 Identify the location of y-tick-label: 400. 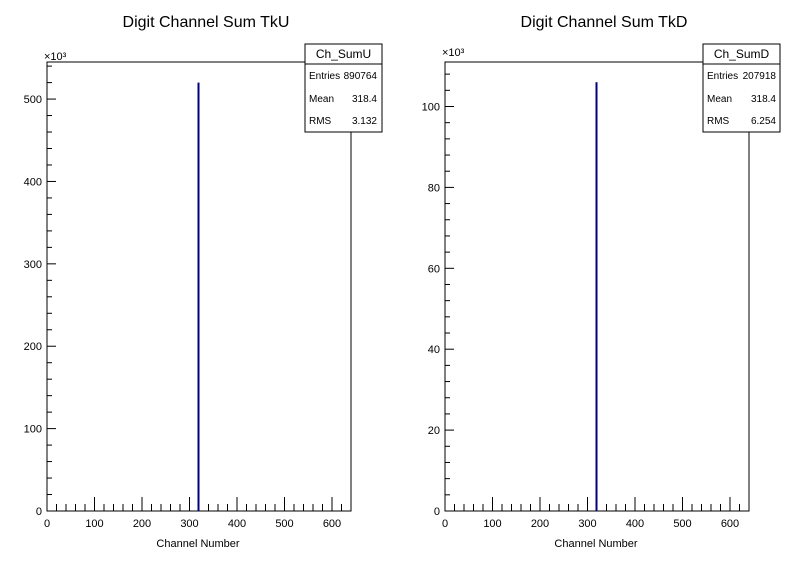
(33, 182).